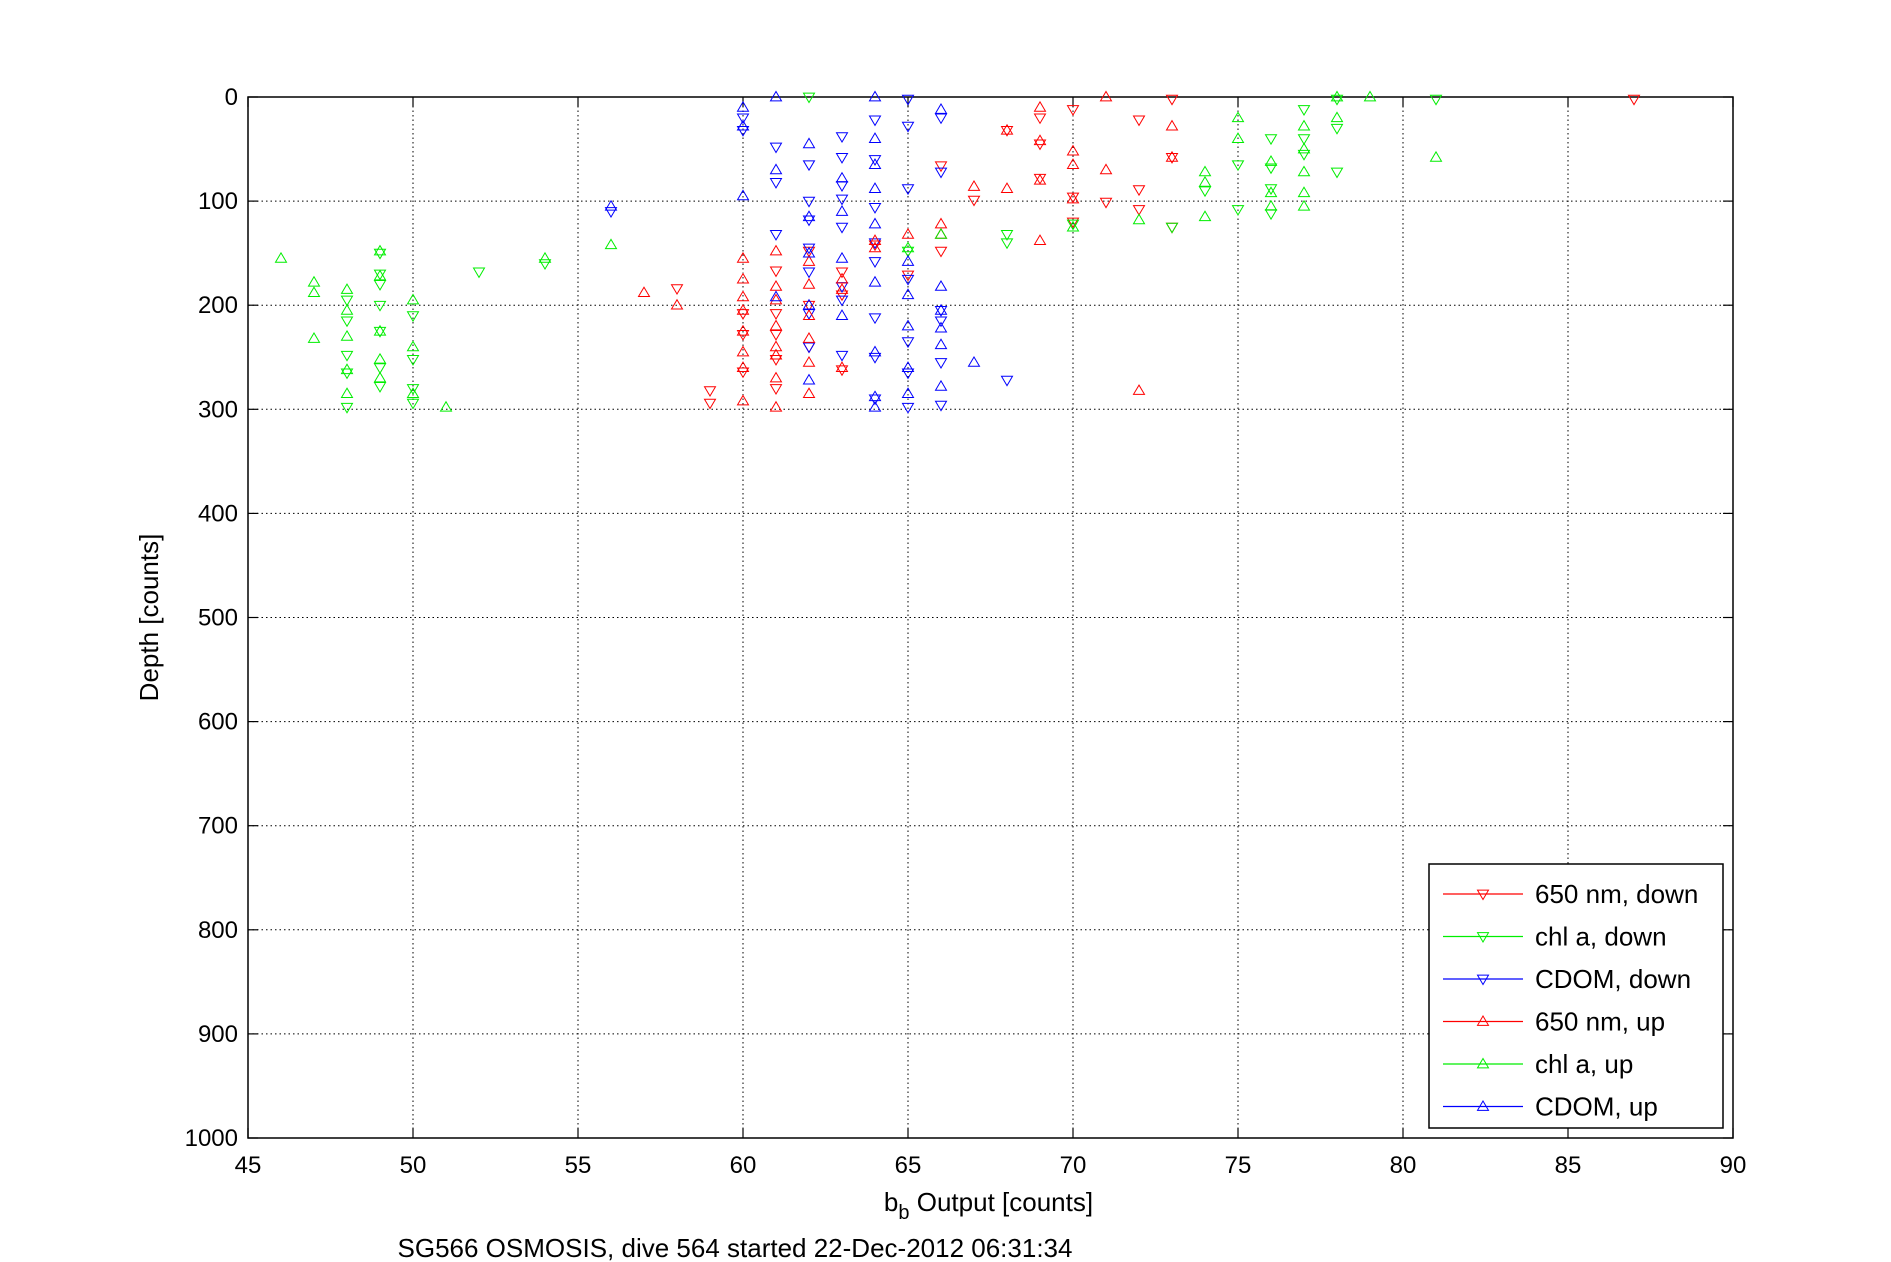 The image size is (1891, 1262). Describe the element at coordinates (1584, 1064) in the screenshot. I see `legend-label: chl a, up` at that location.